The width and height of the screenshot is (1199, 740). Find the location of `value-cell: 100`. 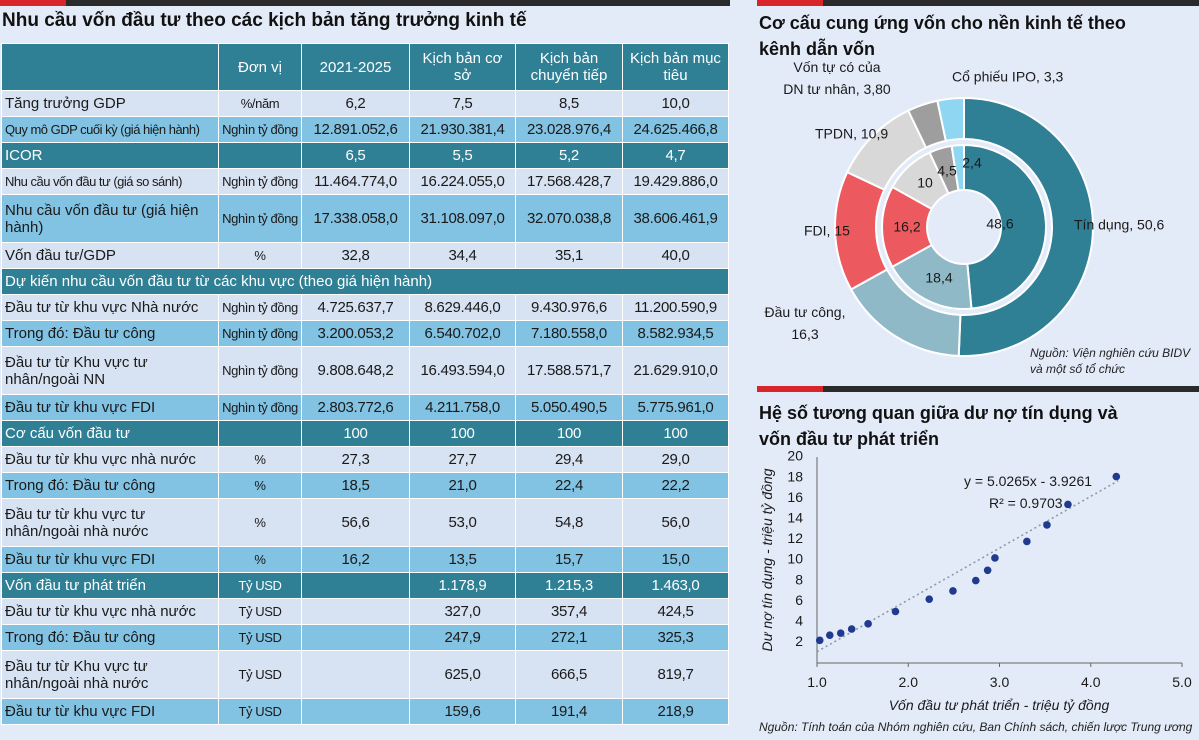

value-cell: 100 is located at coordinates (569, 433).